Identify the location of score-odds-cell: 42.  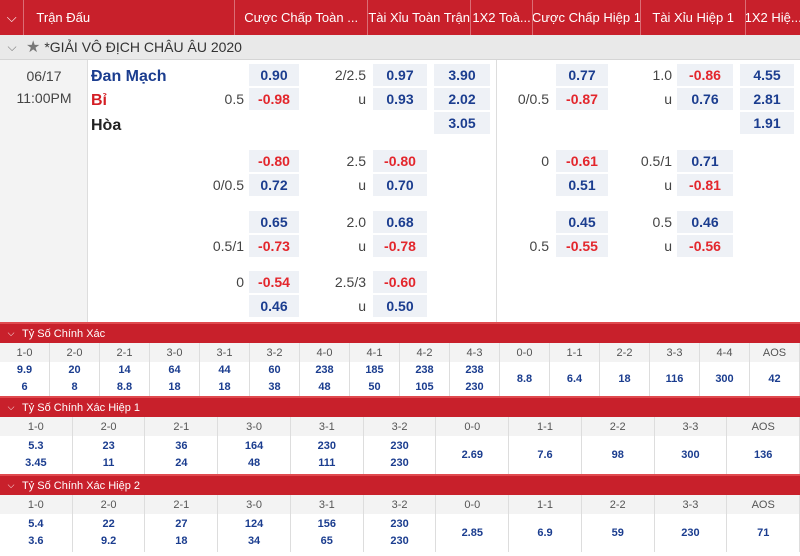
(775, 379).